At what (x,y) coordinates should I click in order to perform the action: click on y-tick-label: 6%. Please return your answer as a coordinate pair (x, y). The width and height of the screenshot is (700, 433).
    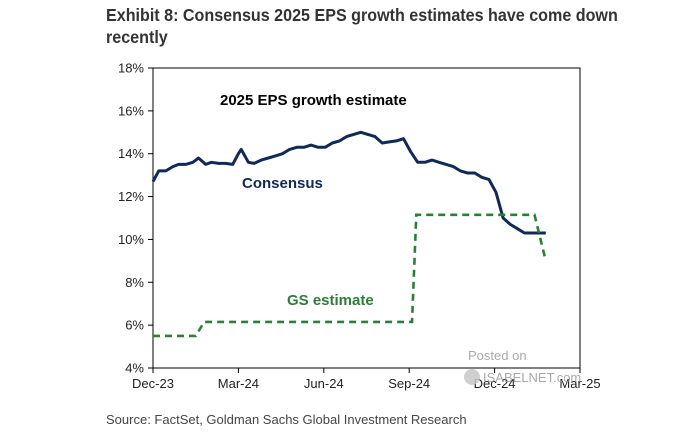
    Looking at the image, I should click on (134, 325).